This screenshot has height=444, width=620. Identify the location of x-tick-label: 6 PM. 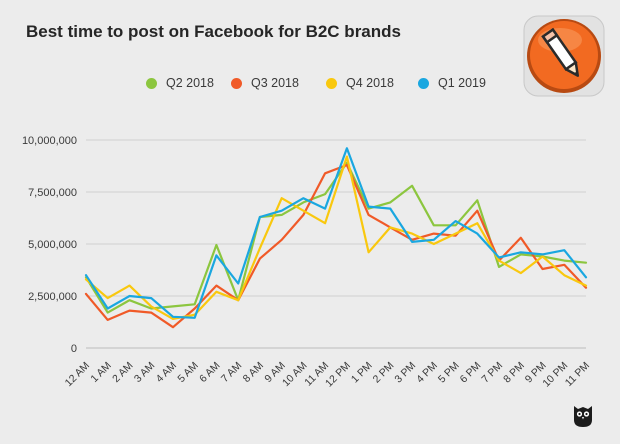
(471, 373).